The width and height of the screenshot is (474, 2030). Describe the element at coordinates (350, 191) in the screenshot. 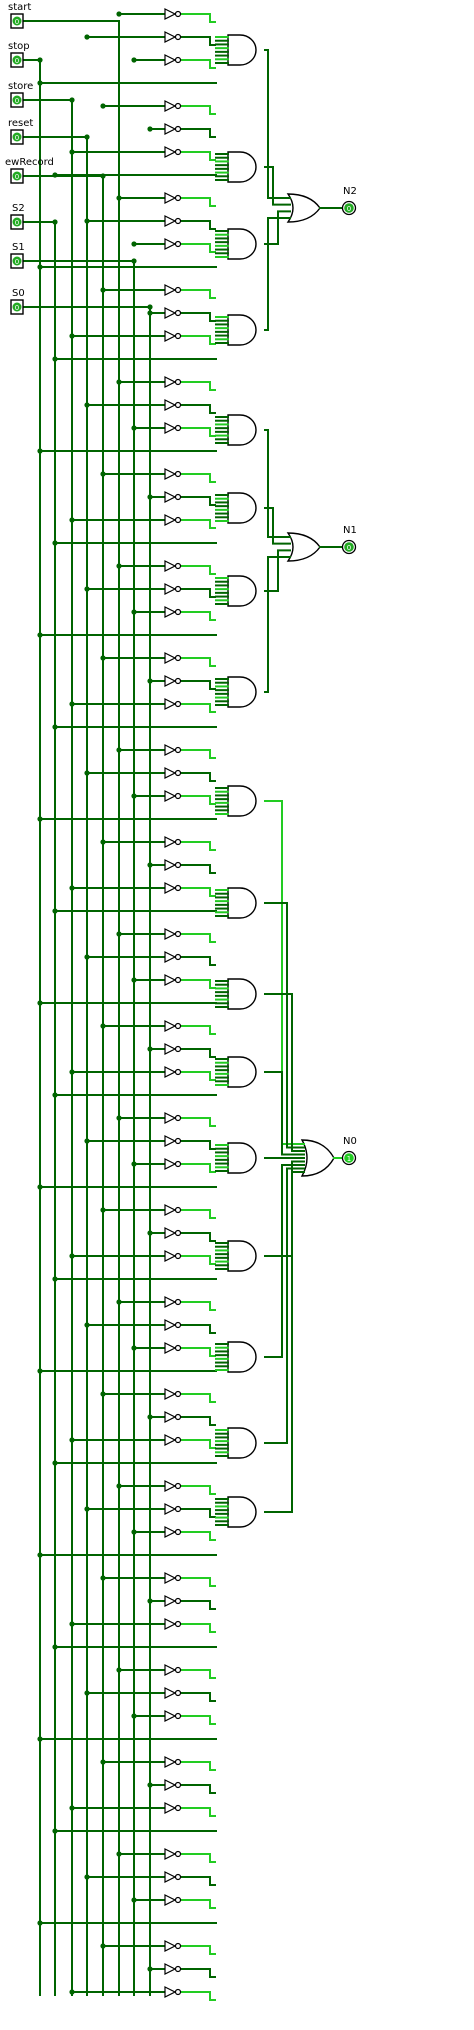

I see `output-label: N2` at that location.